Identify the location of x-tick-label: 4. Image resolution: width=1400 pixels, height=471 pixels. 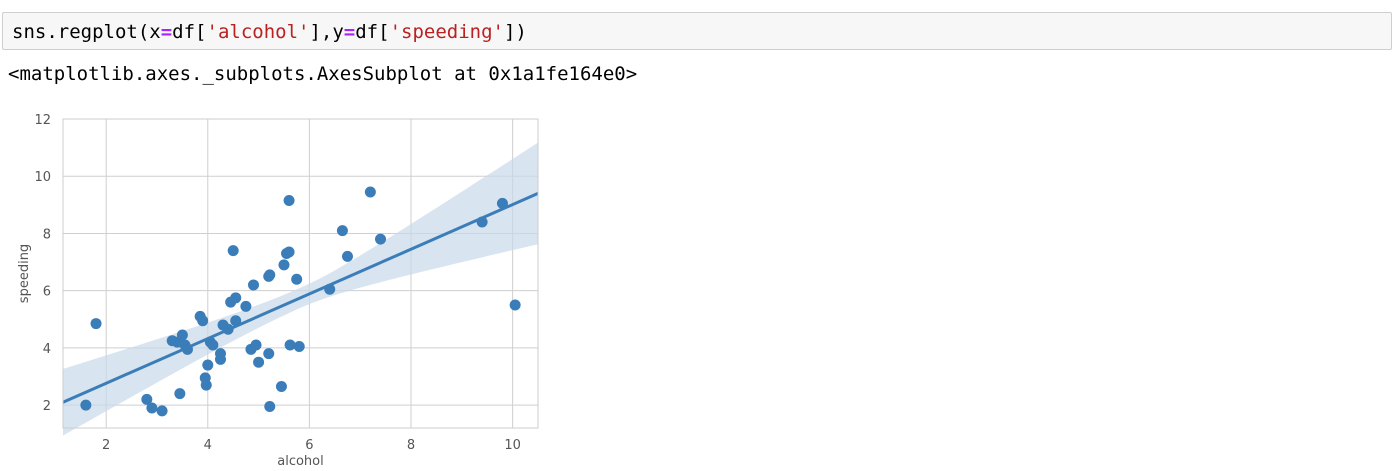
(208, 445).